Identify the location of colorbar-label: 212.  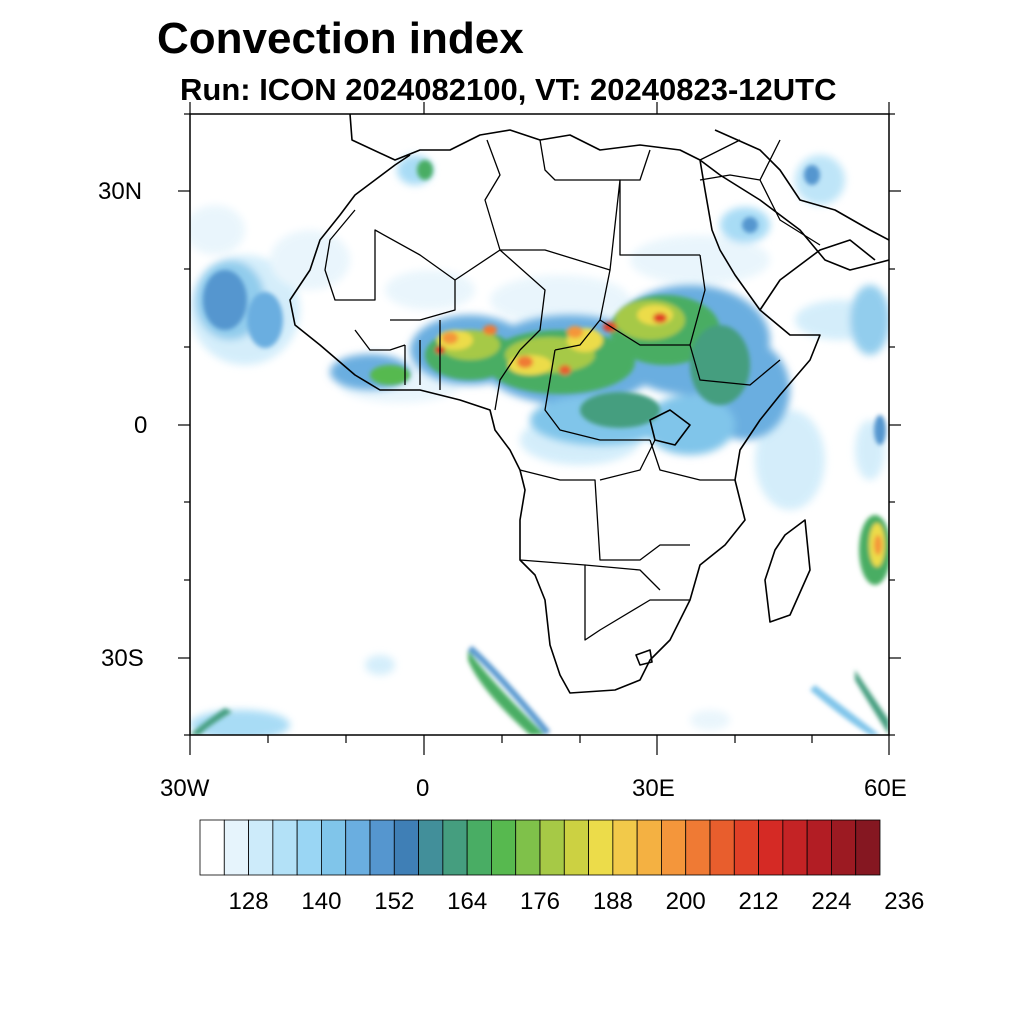
(758, 901).